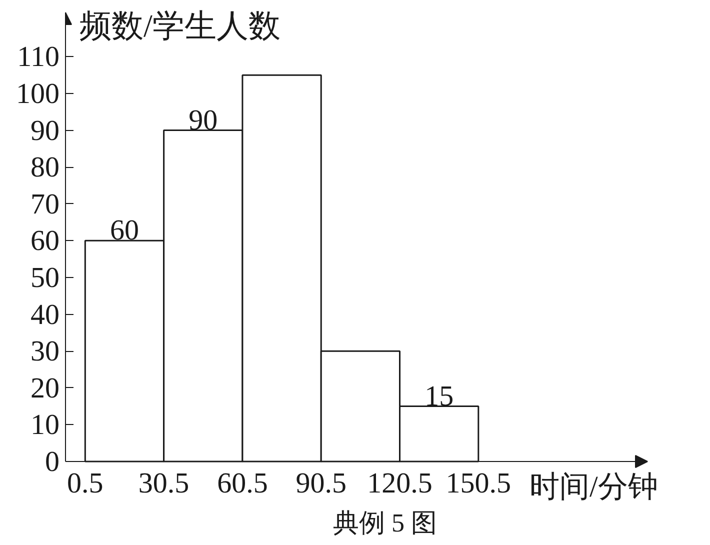 The width and height of the screenshot is (710, 545). Describe the element at coordinates (594, 487) in the screenshot. I see `x-axis-title: 时间/分钟` at that location.